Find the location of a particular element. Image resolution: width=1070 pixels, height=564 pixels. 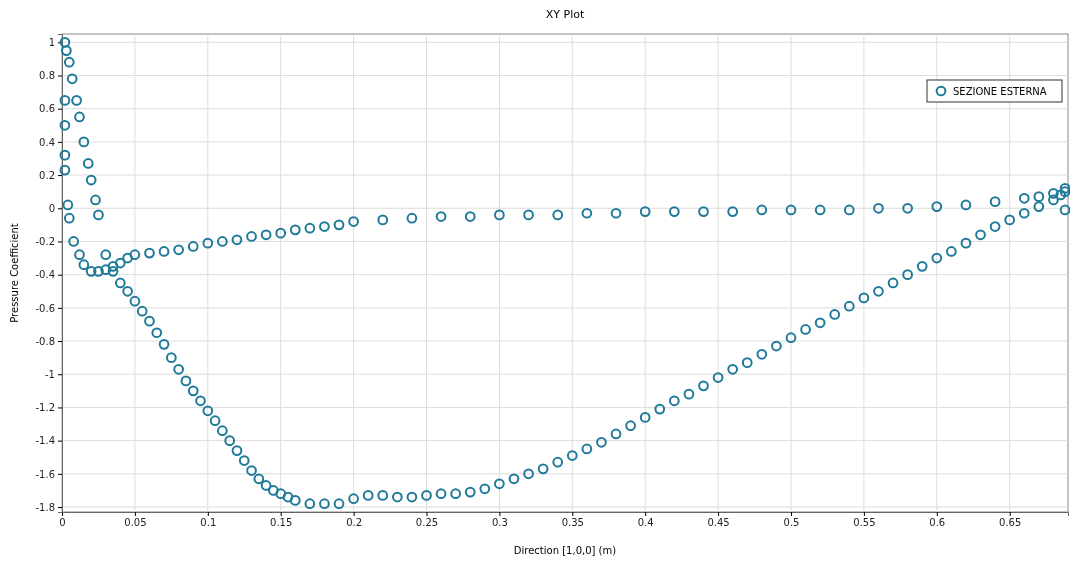

y-axis-title: Pressure Coefficient is located at coordinates (14, 273).